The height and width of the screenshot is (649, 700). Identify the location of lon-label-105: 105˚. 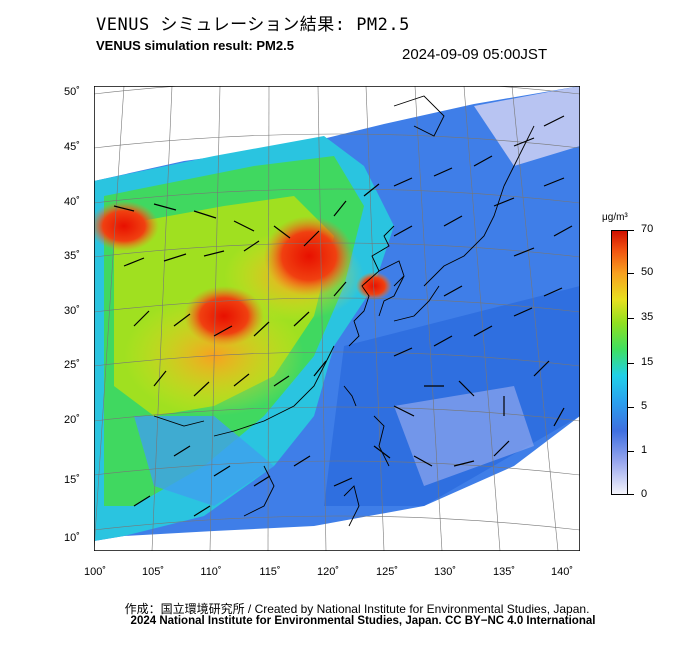
(153, 572).